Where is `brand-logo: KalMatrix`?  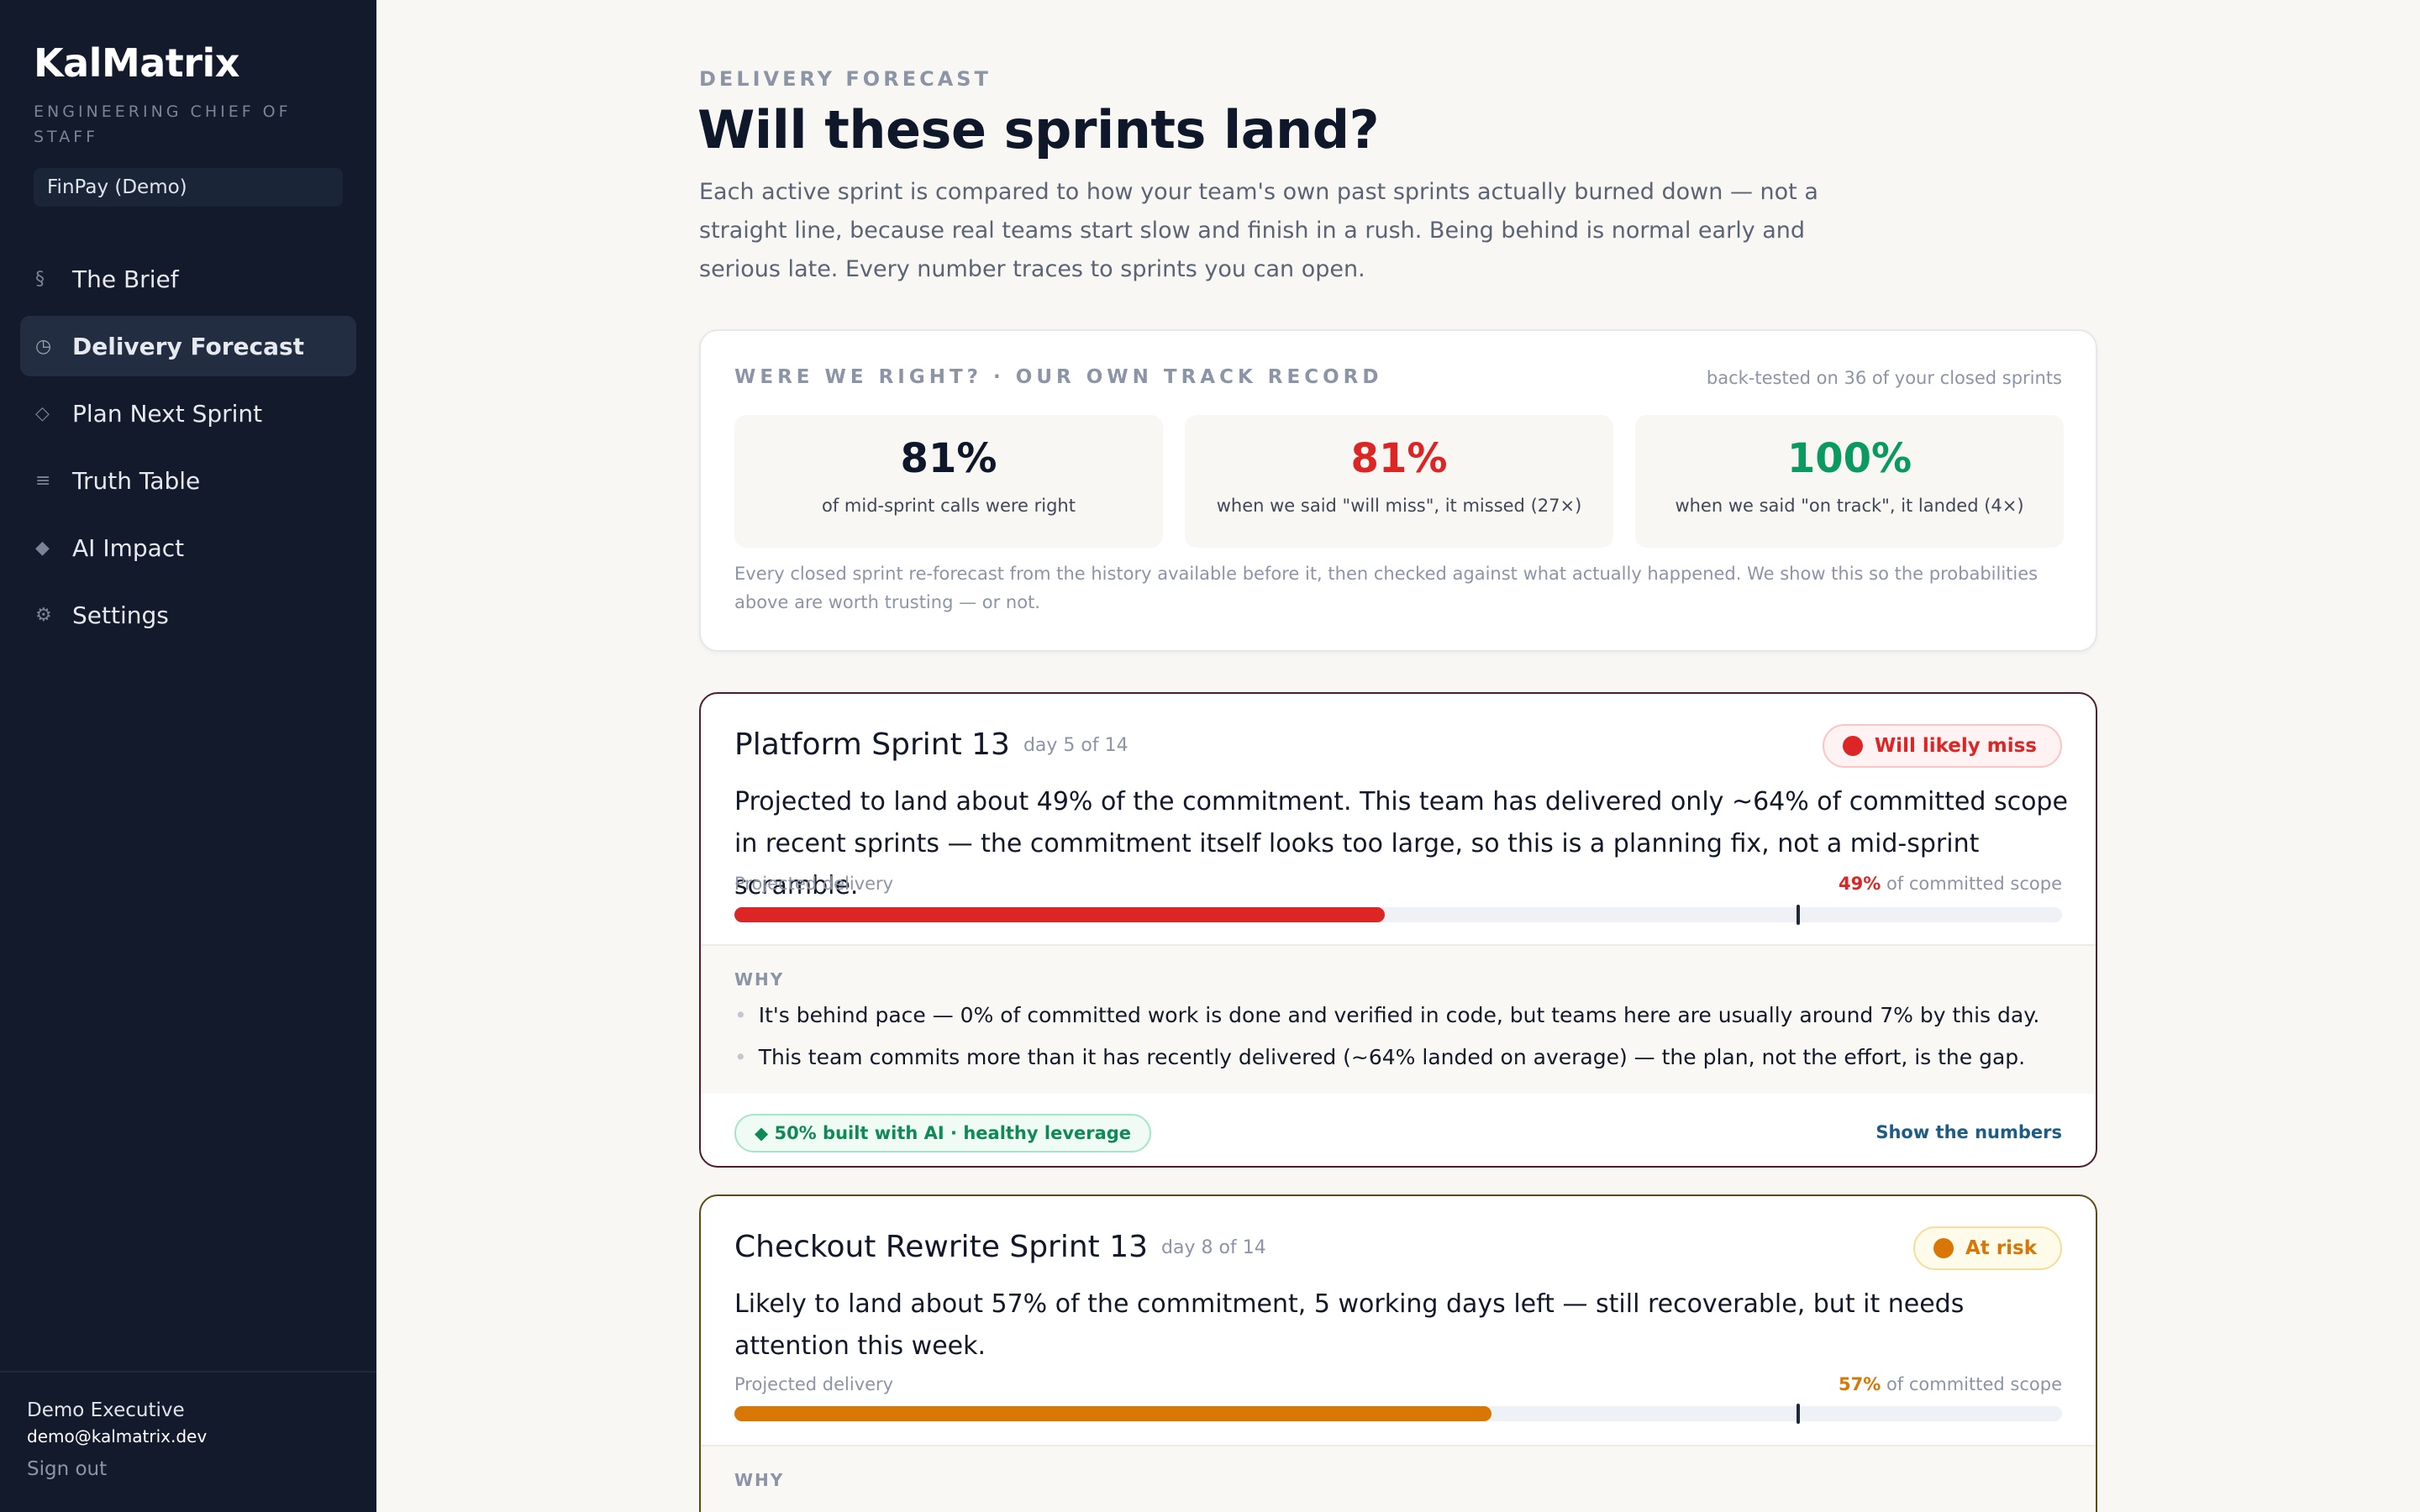
brand-logo: KalMatrix is located at coordinates (136, 63).